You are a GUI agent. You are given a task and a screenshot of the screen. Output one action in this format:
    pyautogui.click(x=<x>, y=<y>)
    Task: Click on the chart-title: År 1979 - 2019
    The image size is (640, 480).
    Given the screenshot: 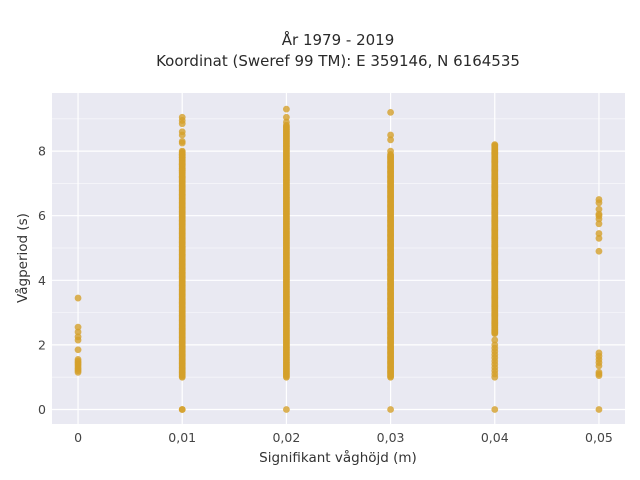 What is the action you would take?
    pyautogui.click(x=338, y=39)
    